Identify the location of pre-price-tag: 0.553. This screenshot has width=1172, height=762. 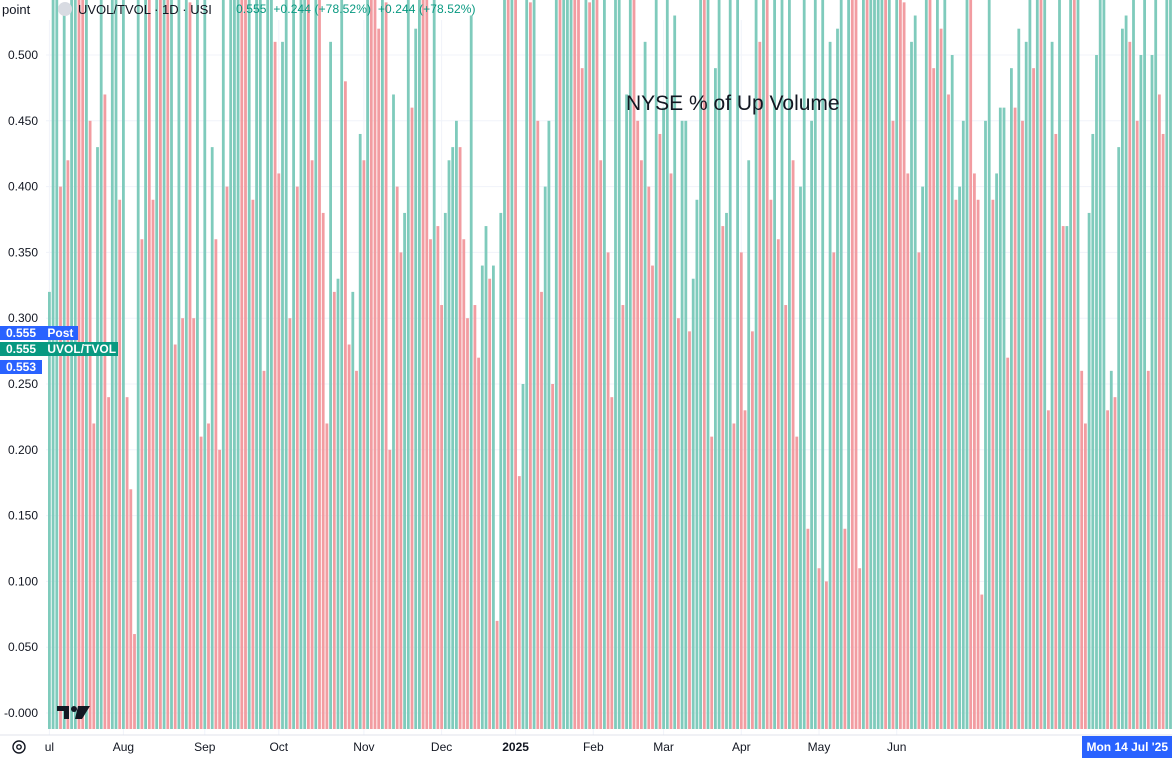
(21, 367).